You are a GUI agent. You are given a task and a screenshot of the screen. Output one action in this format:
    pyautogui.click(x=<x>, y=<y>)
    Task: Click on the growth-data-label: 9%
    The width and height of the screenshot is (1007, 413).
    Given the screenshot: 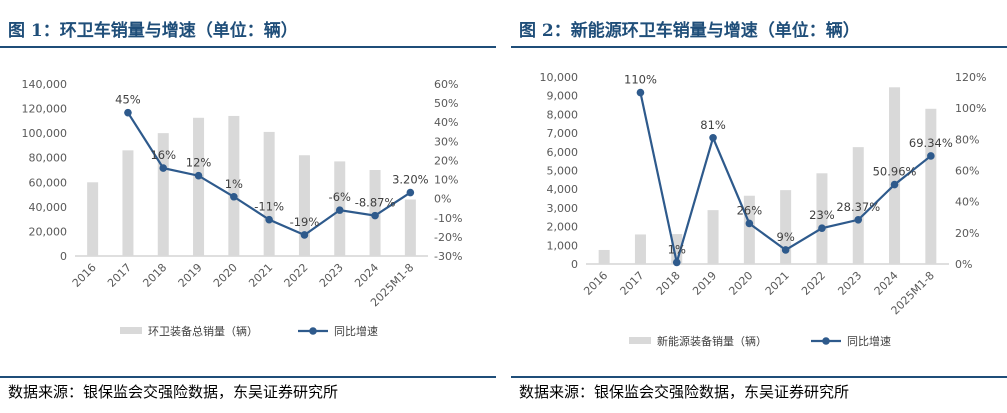 What is the action you would take?
    pyautogui.click(x=786, y=237)
    